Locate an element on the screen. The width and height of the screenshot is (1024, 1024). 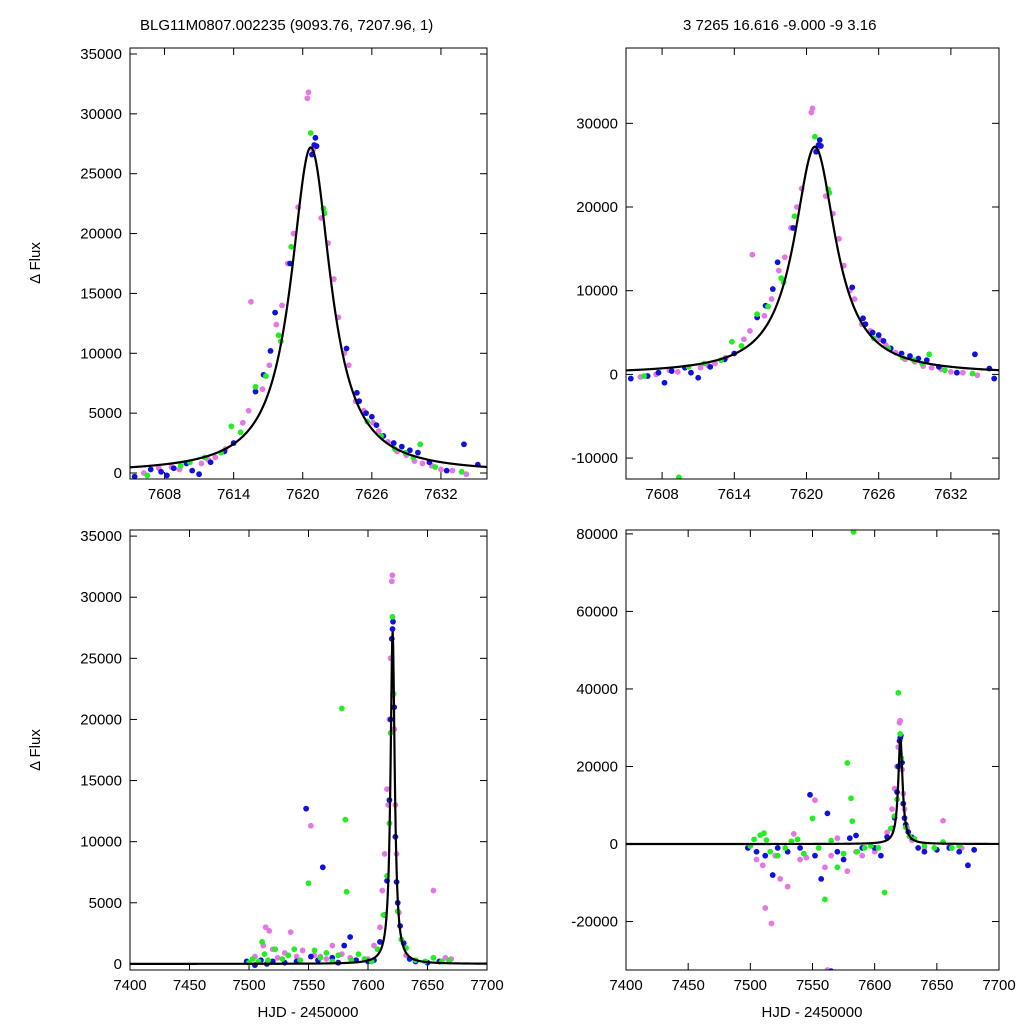
panel-0-ylabel: Δ Flux is located at coordinates (35, 263).